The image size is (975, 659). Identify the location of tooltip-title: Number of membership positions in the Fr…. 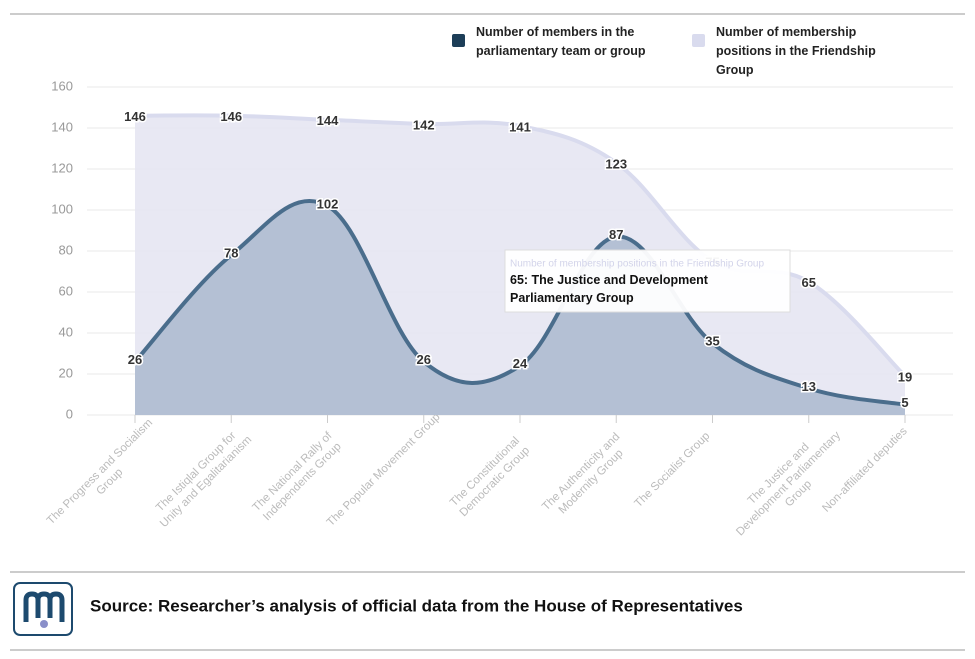
(637, 264).